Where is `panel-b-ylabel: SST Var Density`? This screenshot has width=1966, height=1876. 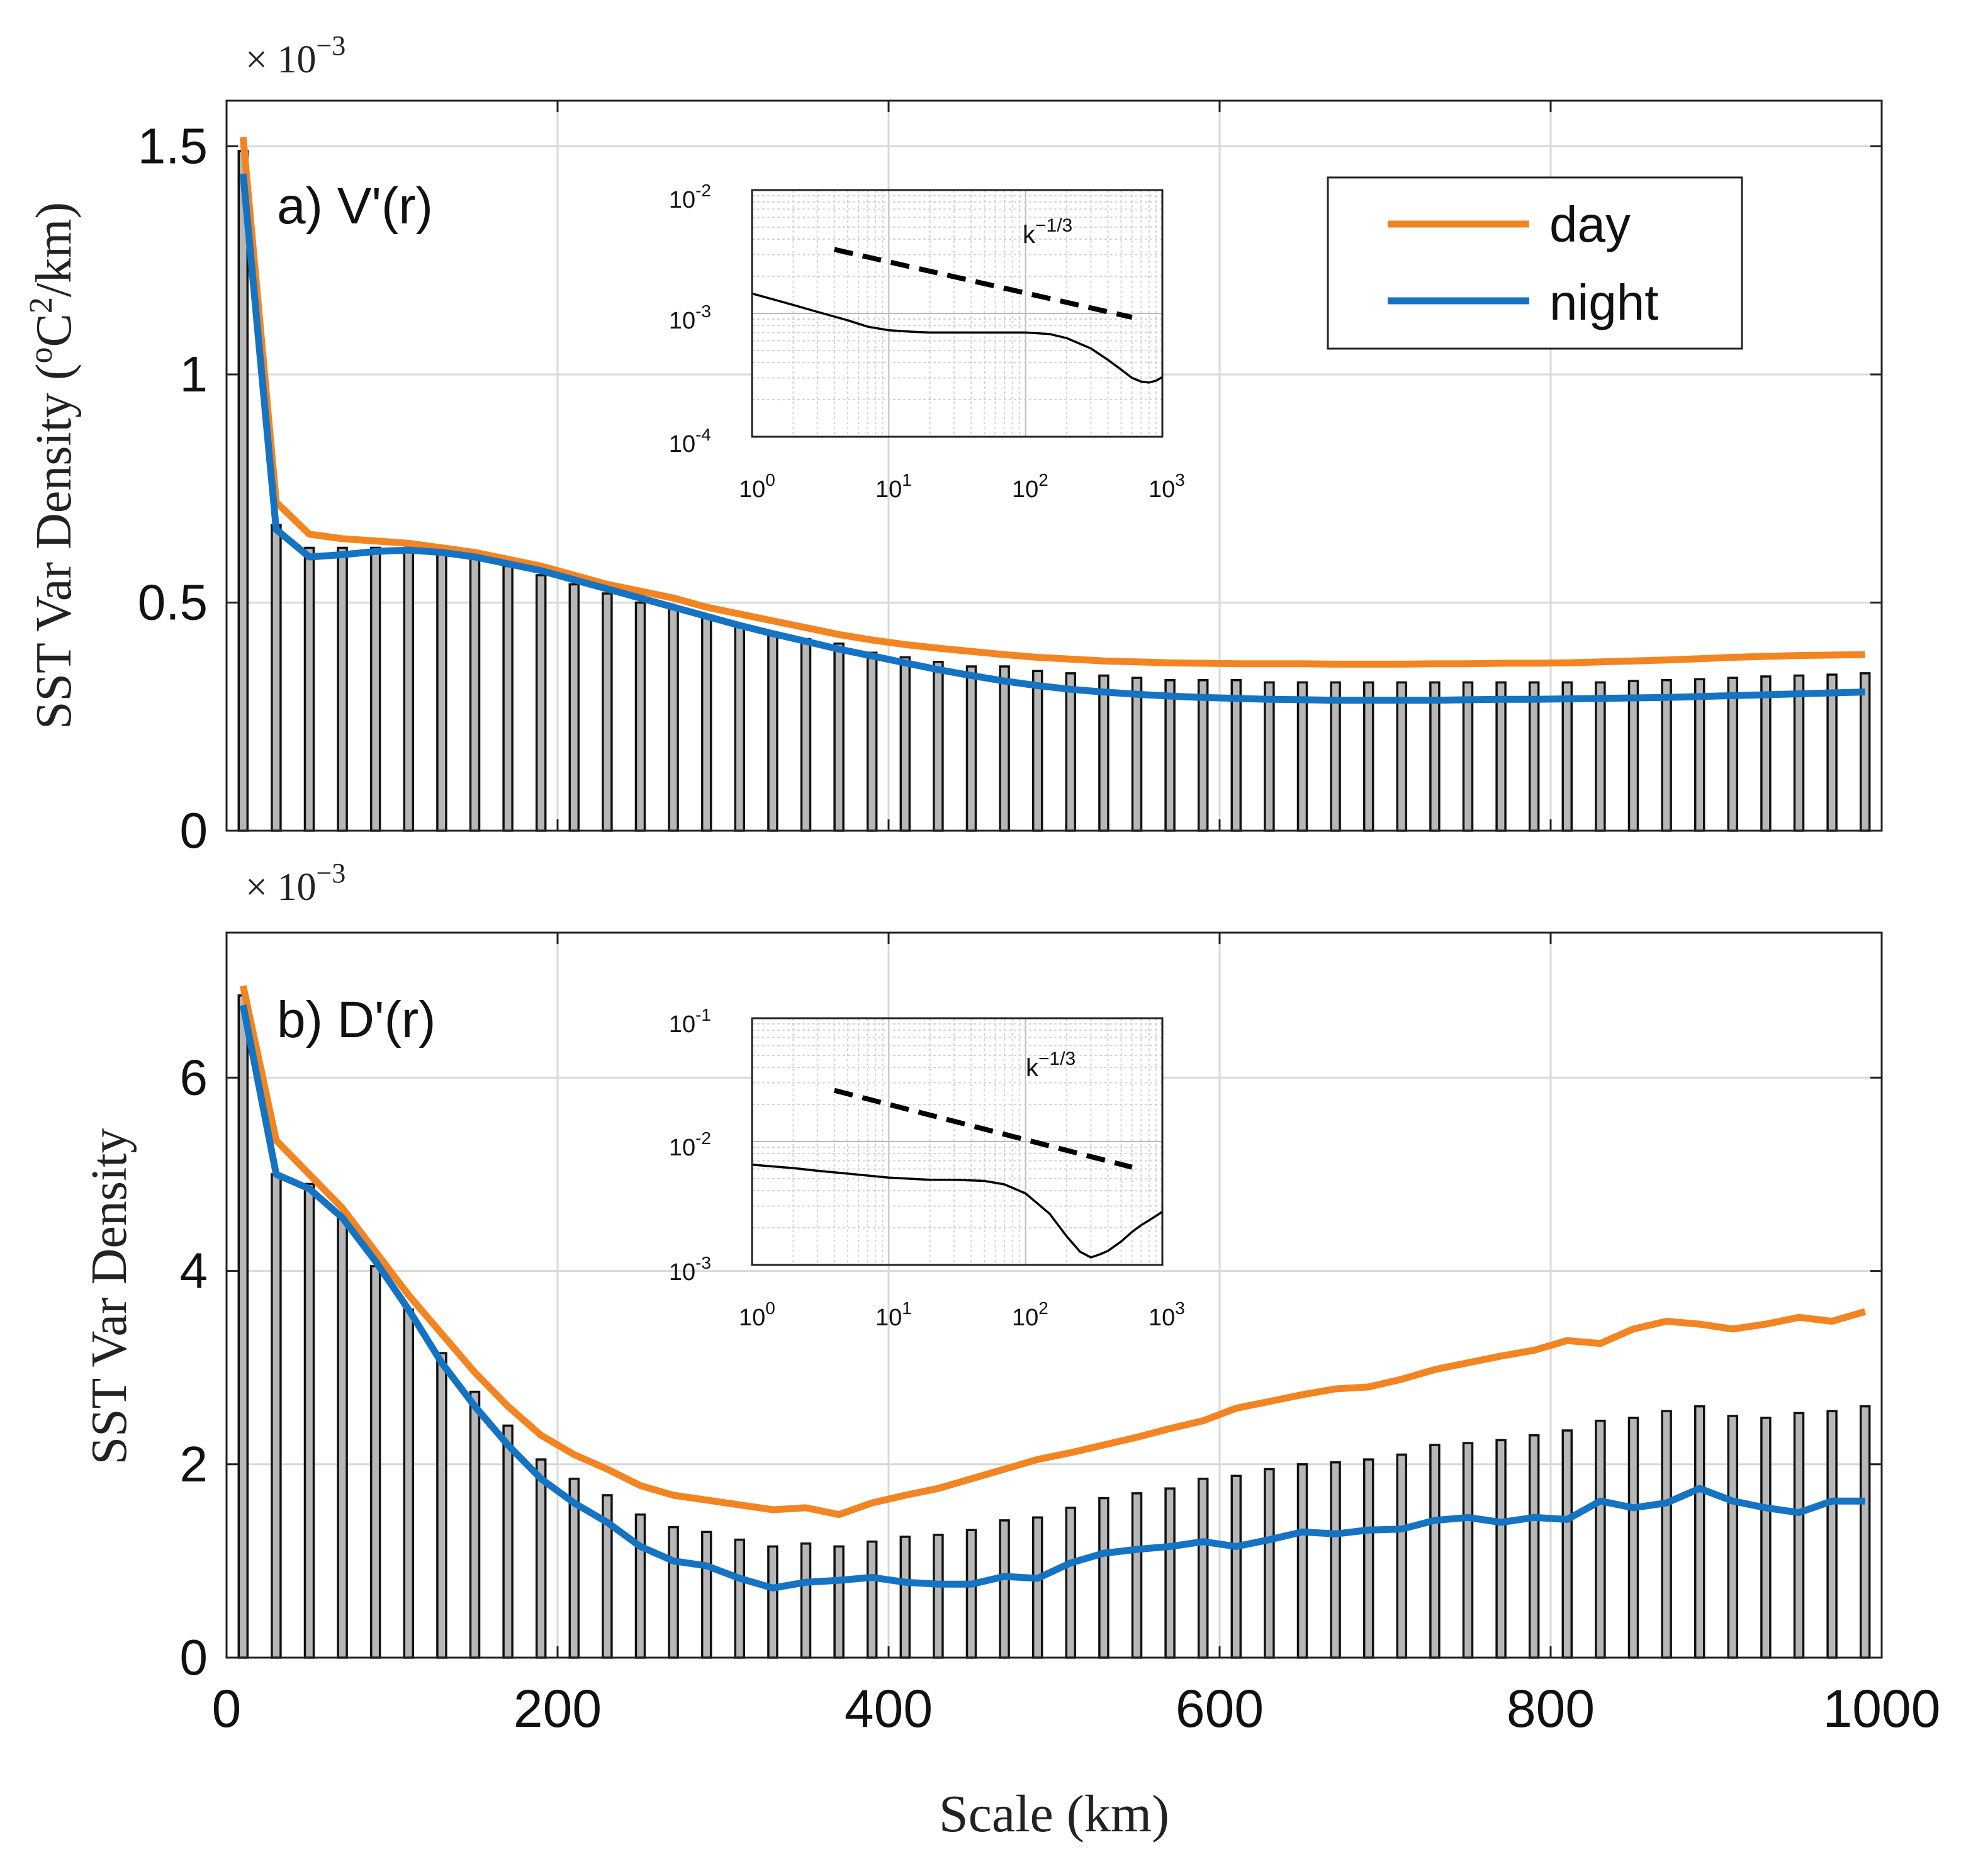 panel-b-ylabel: SST Var Density is located at coordinates (109, 1296).